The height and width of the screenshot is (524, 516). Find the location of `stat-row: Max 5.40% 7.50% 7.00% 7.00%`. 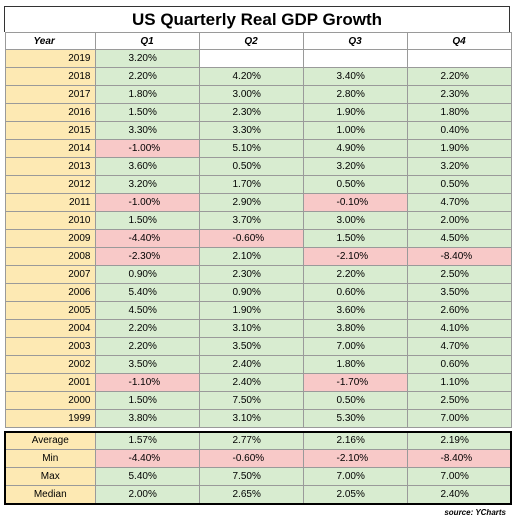

stat-row: Max 5.40% 7.50% 7.00% 7.00% is located at coordinates (258, 476).